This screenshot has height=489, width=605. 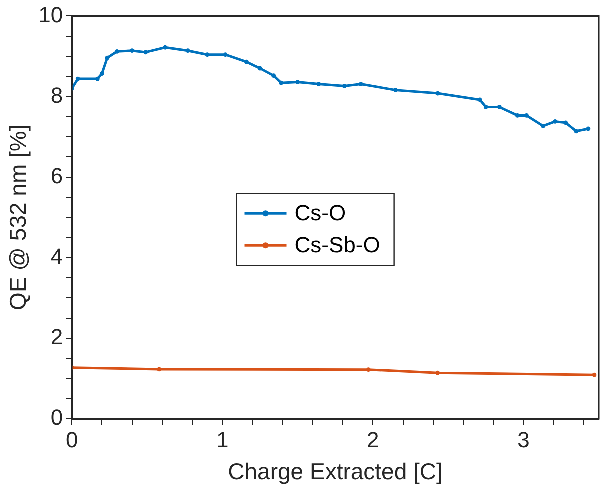 What do you see at coordinates (373, 439) in the screenshot?
I see `x-tick-label: 2` at bounding box center [373, 439].